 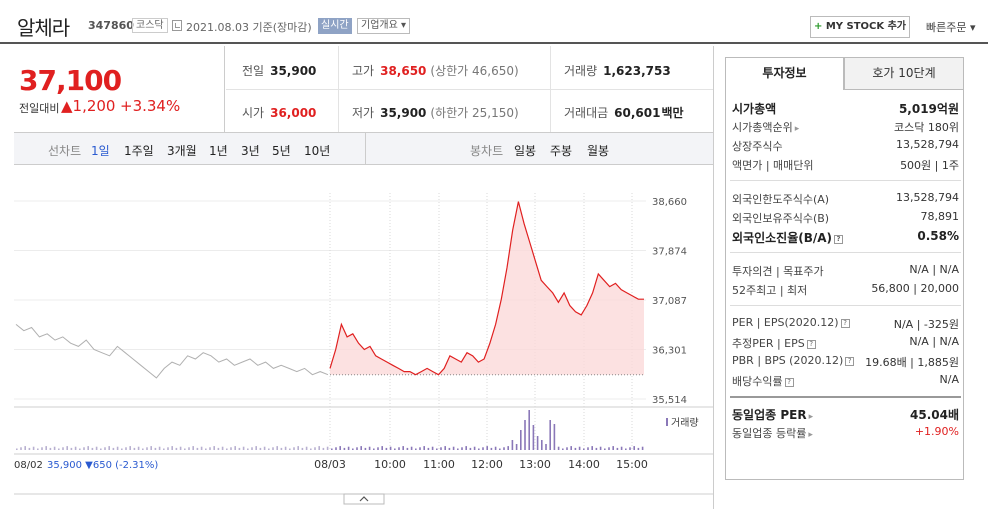 I want to click on row-key: 투자의견 | 목표주가, so click(x=778, y=271).